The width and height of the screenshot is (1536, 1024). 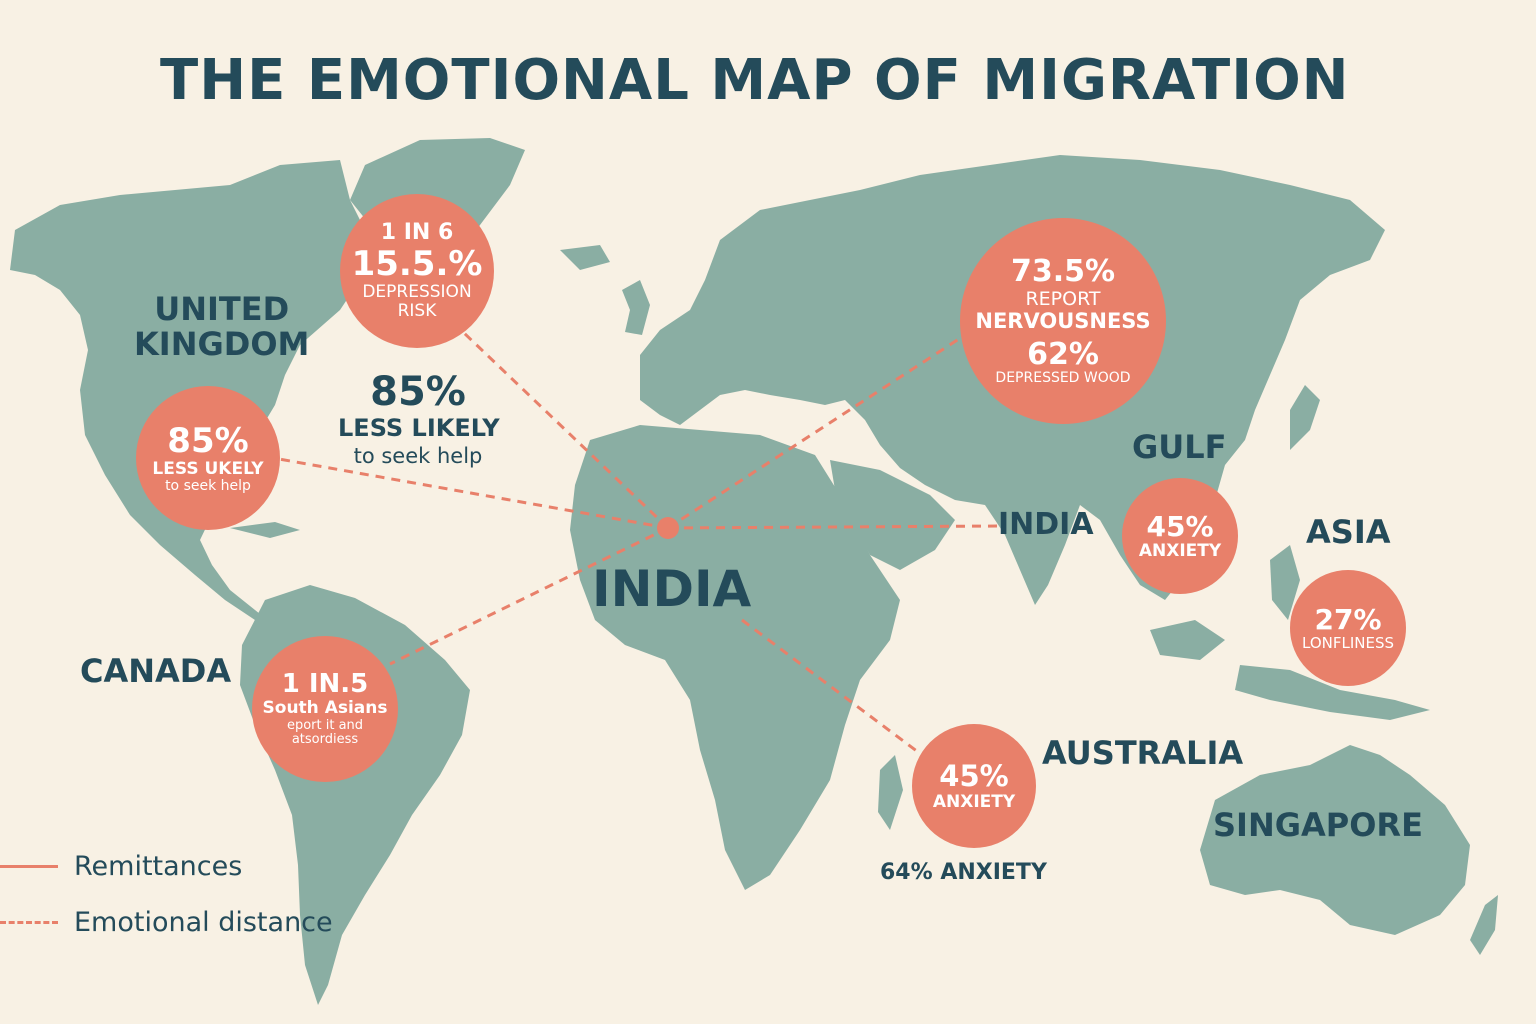 I want to click on bubble-line: REPORT, so click(x=1063, y=298).